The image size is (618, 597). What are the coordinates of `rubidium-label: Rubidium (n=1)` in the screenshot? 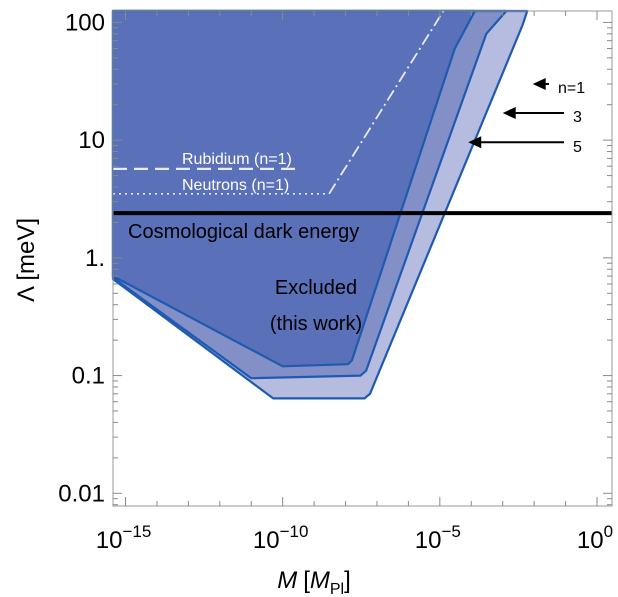 It's located at (237, 159).